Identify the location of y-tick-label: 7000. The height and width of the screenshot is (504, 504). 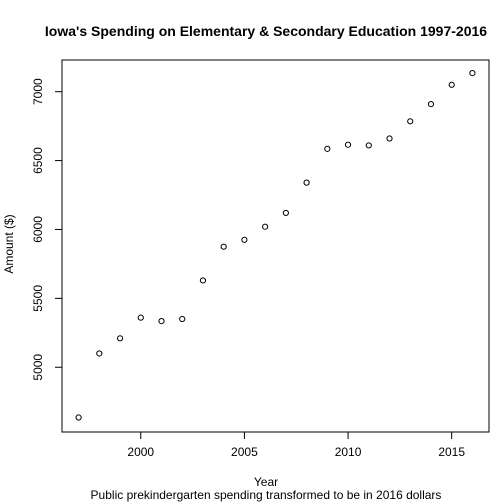
(38, 91).